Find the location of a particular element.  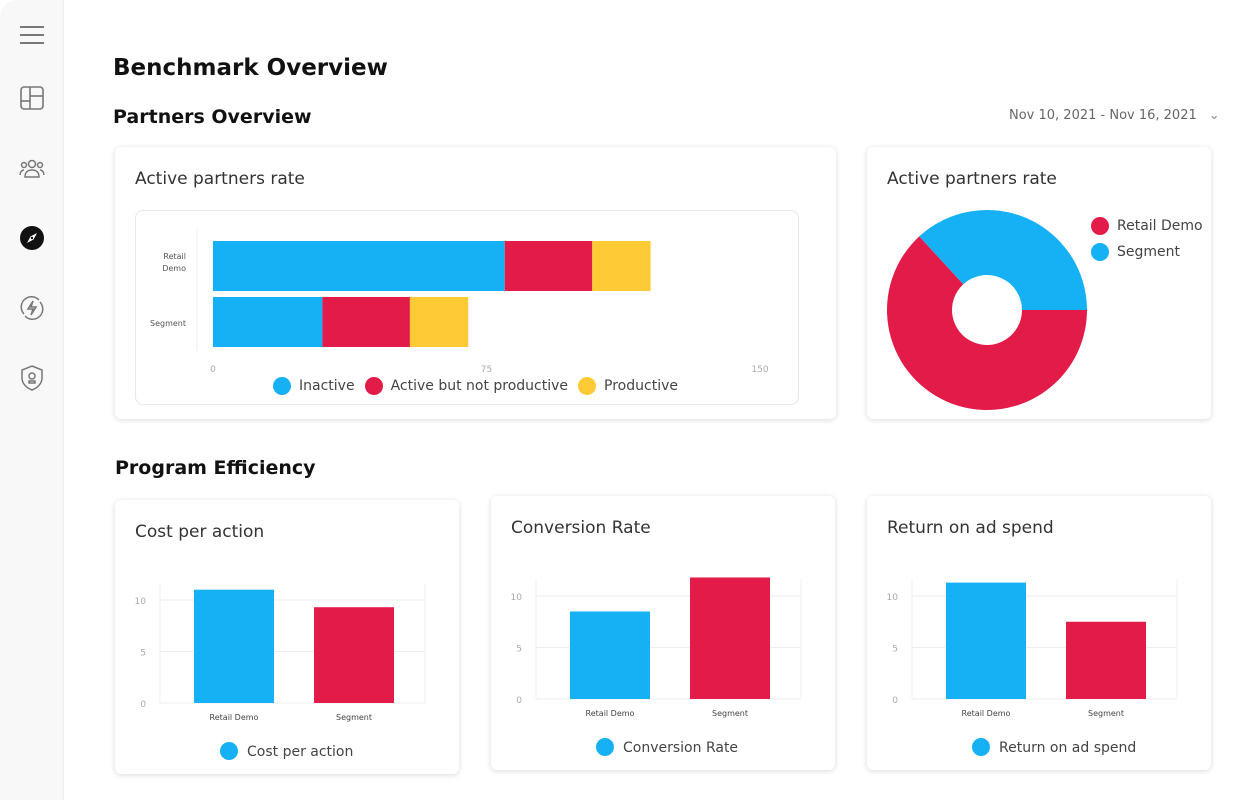

cost-per-action-chart: 0 5 10 Retail Demo Segment Cost per action is located at coordinates (280, 671).